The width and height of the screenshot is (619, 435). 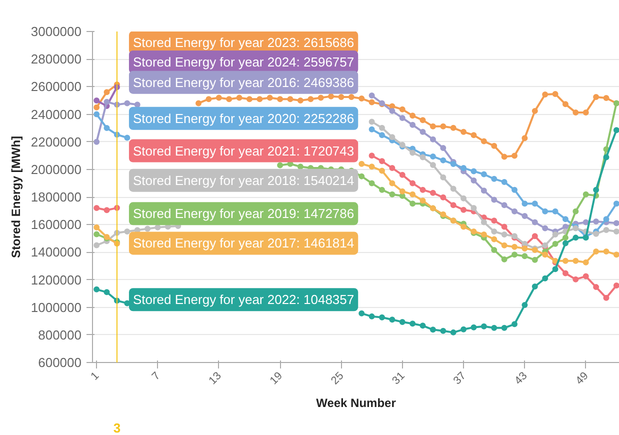 What do you see at coordinates (582, 379) in the screenshot?
I see `x-tick-label: 49` at bounding box center [582, 379].